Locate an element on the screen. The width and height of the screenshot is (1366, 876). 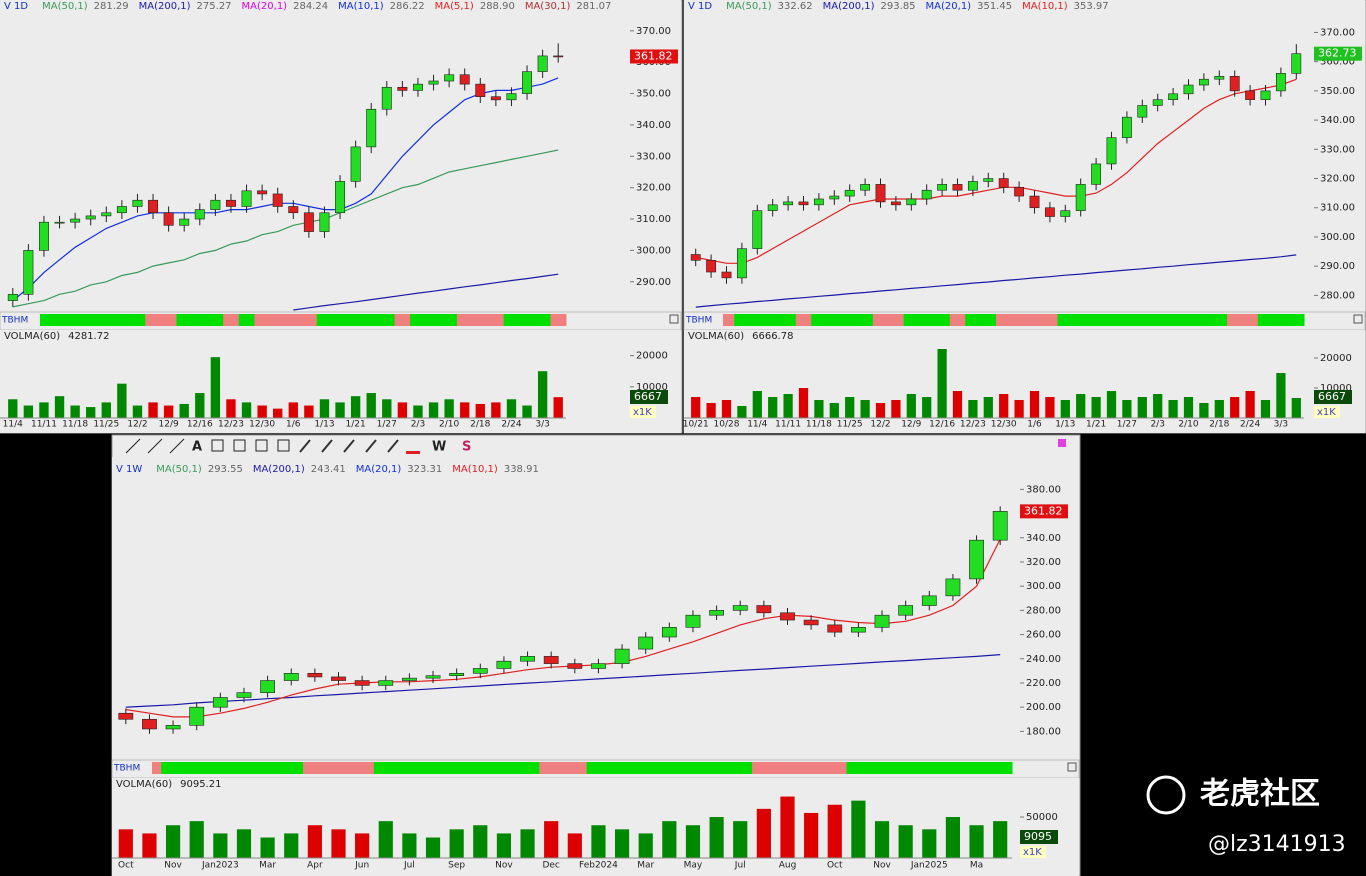
tool-text: S is located at coordinates (466, 447).